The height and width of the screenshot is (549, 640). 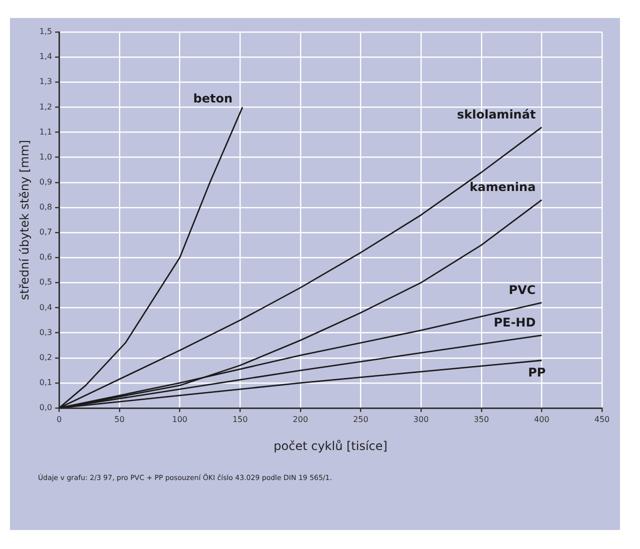 I want to click on x-tick-label: 250, so click(x=360, y=419).